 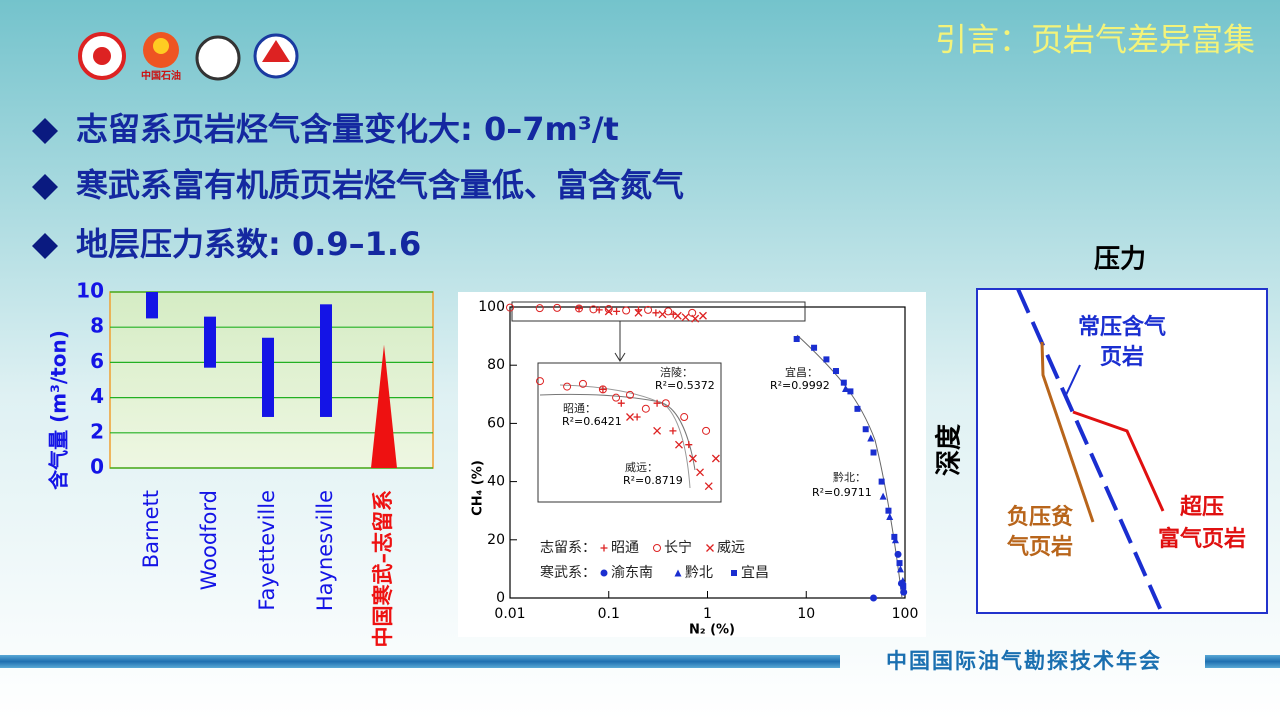 I want to click on x-tick-label: 0.01, so click(x=509, y=614).